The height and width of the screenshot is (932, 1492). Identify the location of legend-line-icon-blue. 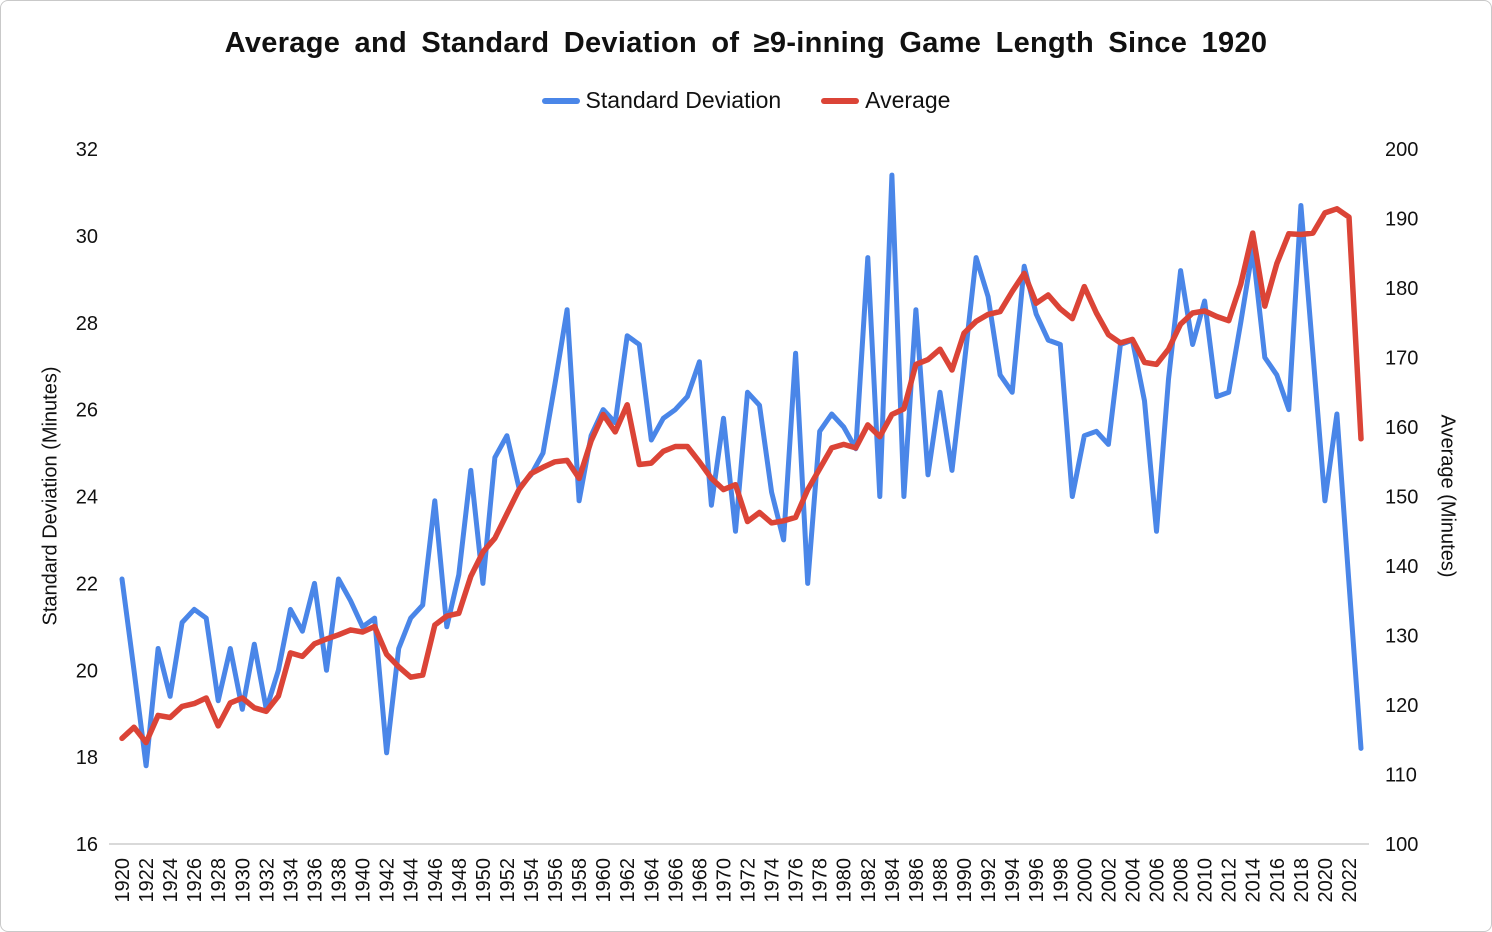
(560, 100).